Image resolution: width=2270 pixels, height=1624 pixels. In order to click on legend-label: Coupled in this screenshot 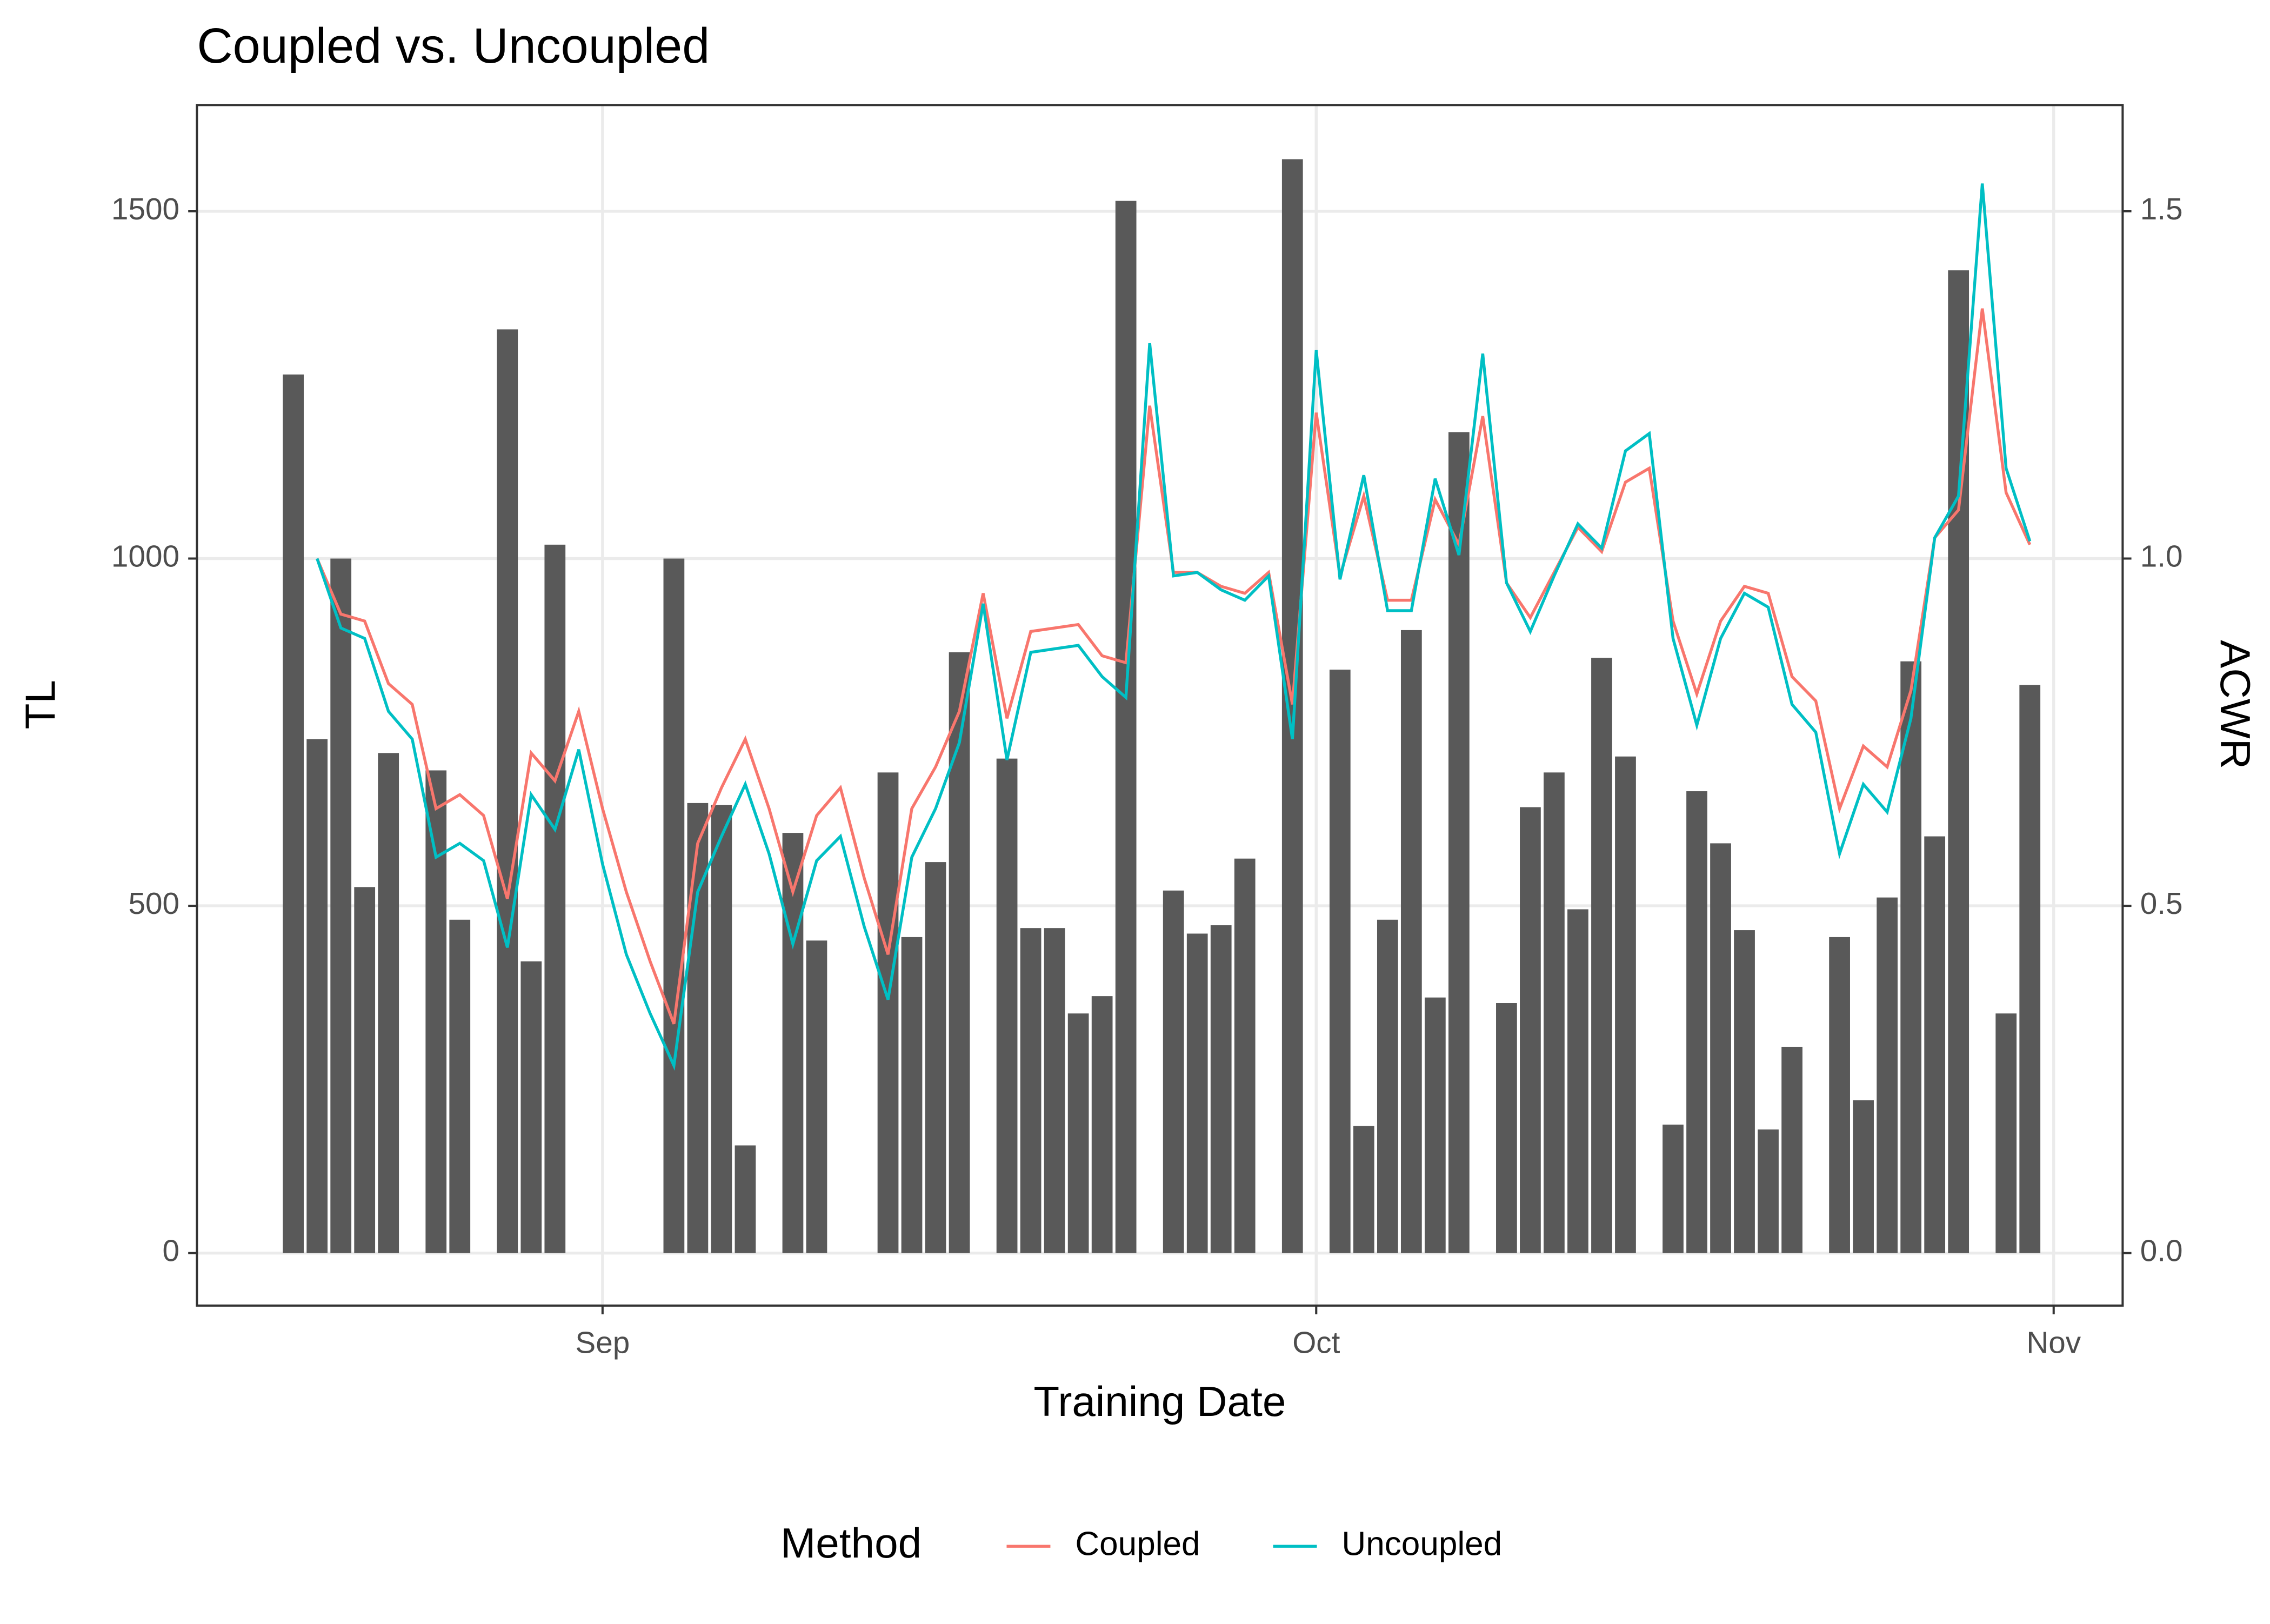, I will do `click(1137, 1544)`.